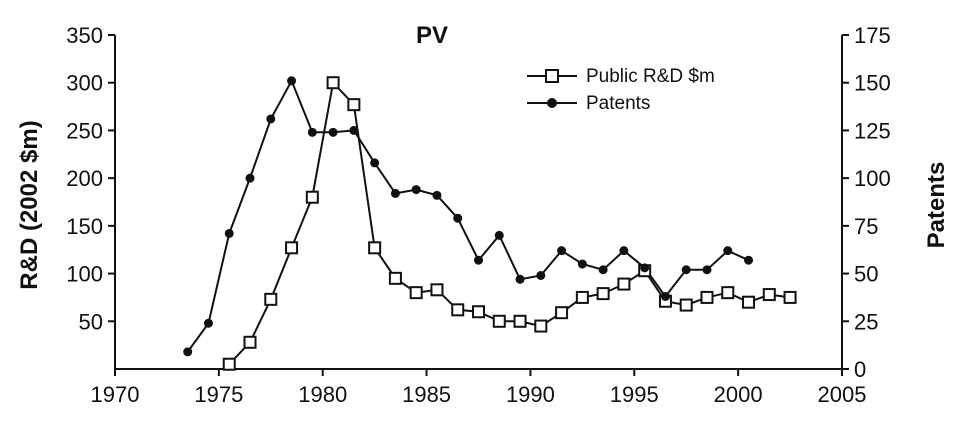 Image resolution: width=969 pixels, height=442 pixels. I want to click on y-tick-label: 50, so click(91, 321).